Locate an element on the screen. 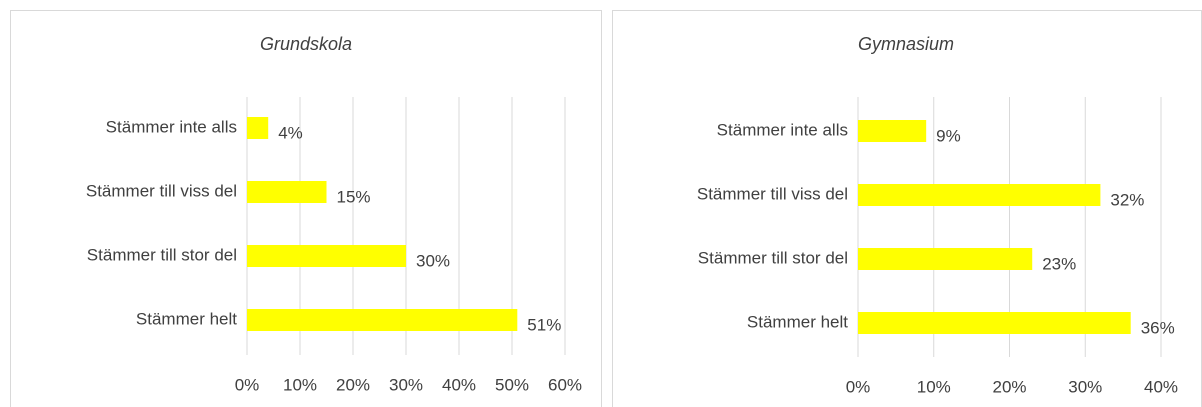 This screenshot has height=407, width=1202. data-label: 30% is located at coordinates (433, 260).